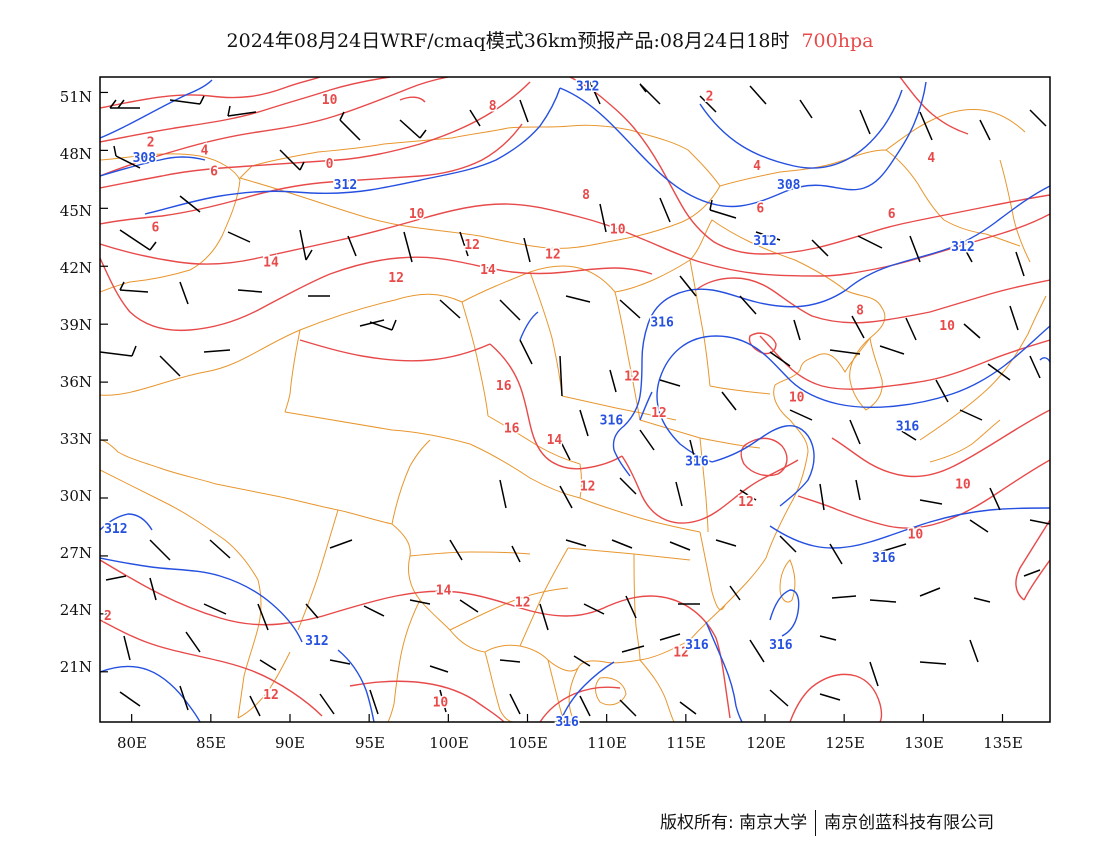 This screenshot has height=850, width=1100. I want to click on lon-label: 85E, so click(211, 743).